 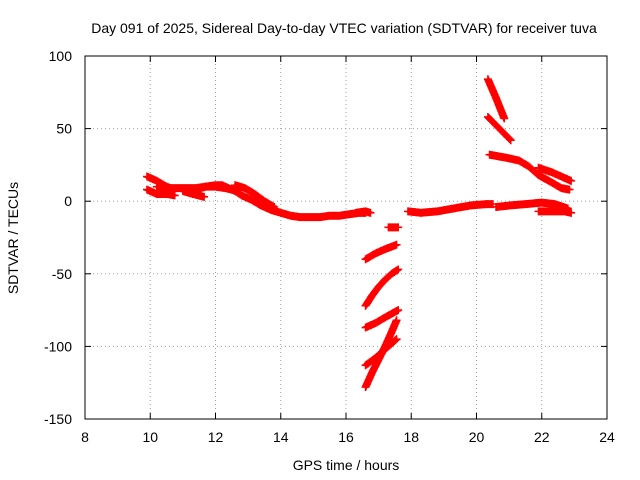 I want to click on y-tick-label: -150, so click(x=58, y=419).